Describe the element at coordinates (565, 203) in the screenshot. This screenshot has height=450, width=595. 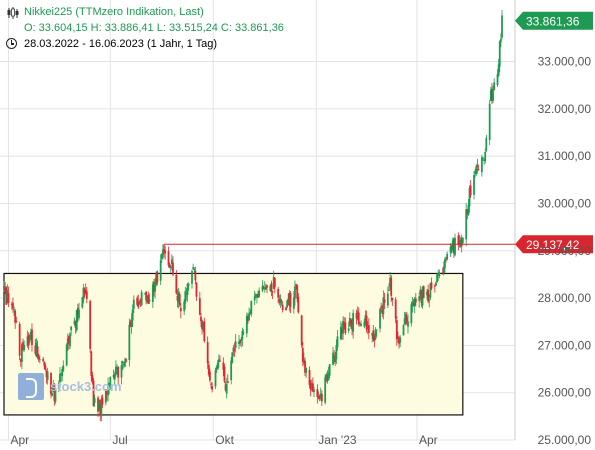
I see `y-tick-label: 30.000,00` at that location.